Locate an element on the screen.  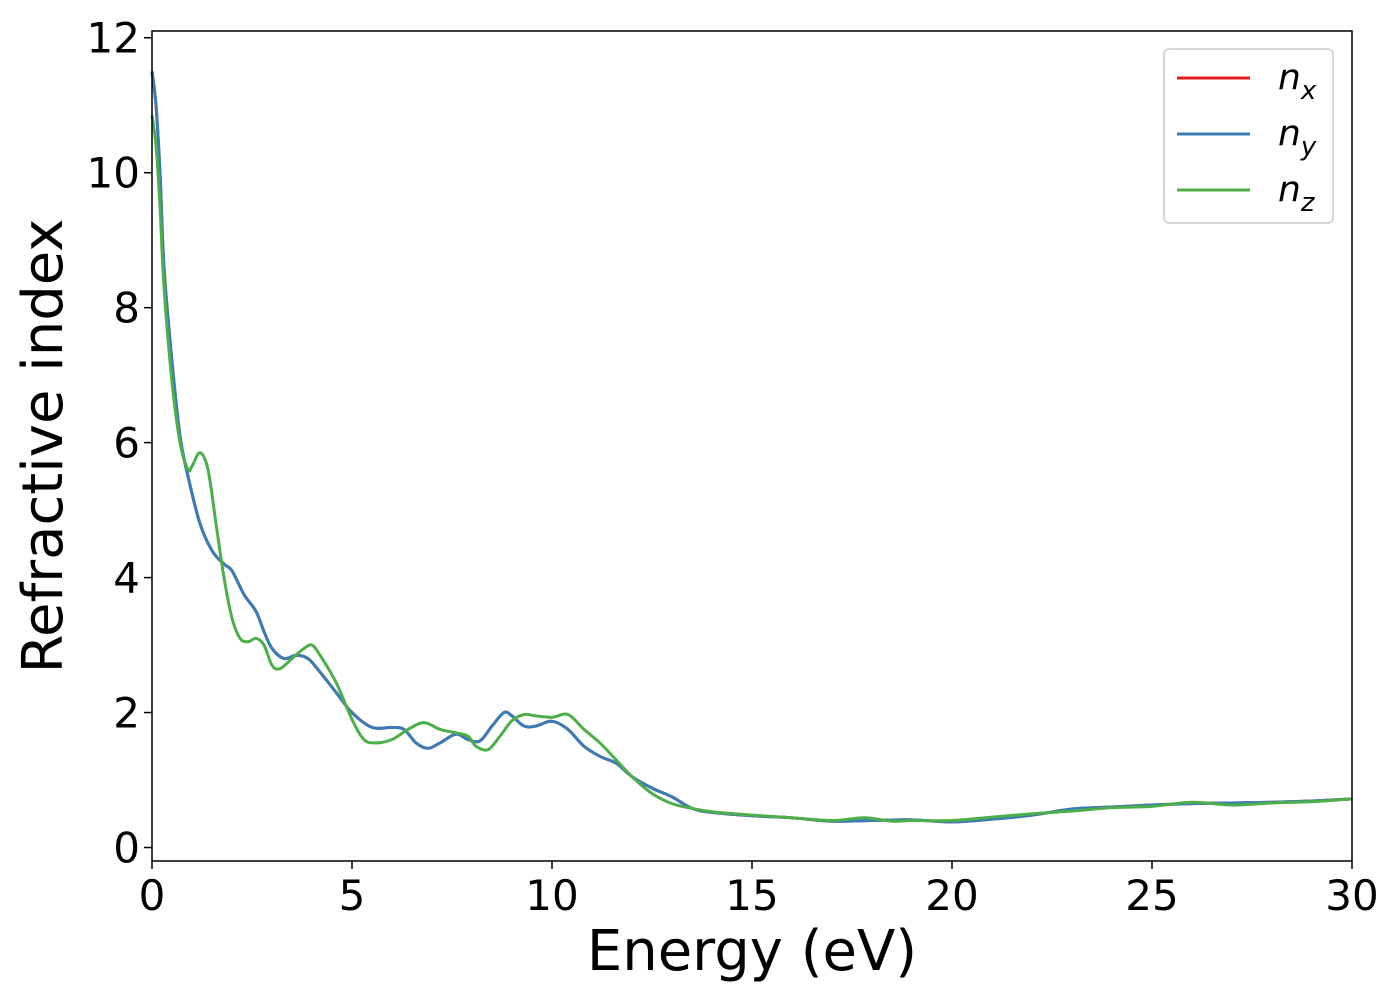
x-tick-label: 0 is located at coordinates (152, 895).